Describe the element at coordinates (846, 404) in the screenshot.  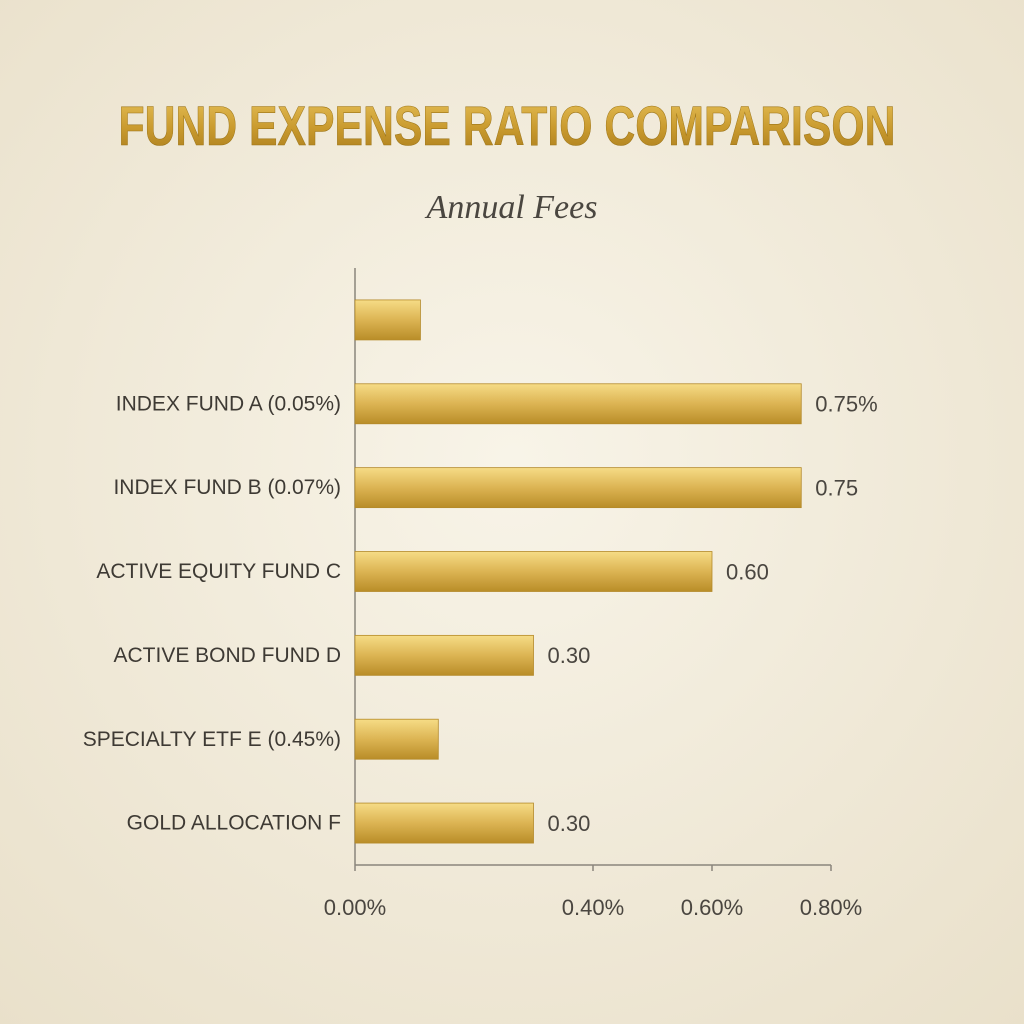
I see `value-label: 0.75%` at that location.